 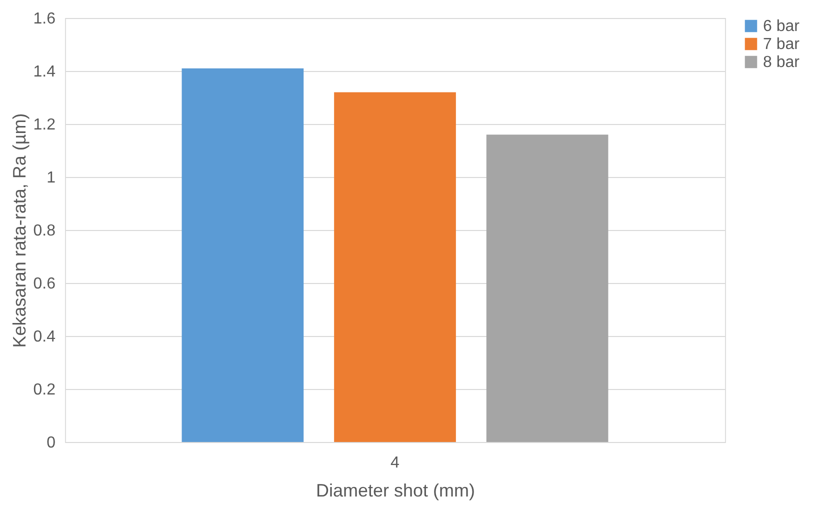 What do you see at coordinates (19, 230) in the screenshot?
I see `y-axis-title: Kekasaran rata-rata, Ra (µm)` at bounding box center [19, 230].